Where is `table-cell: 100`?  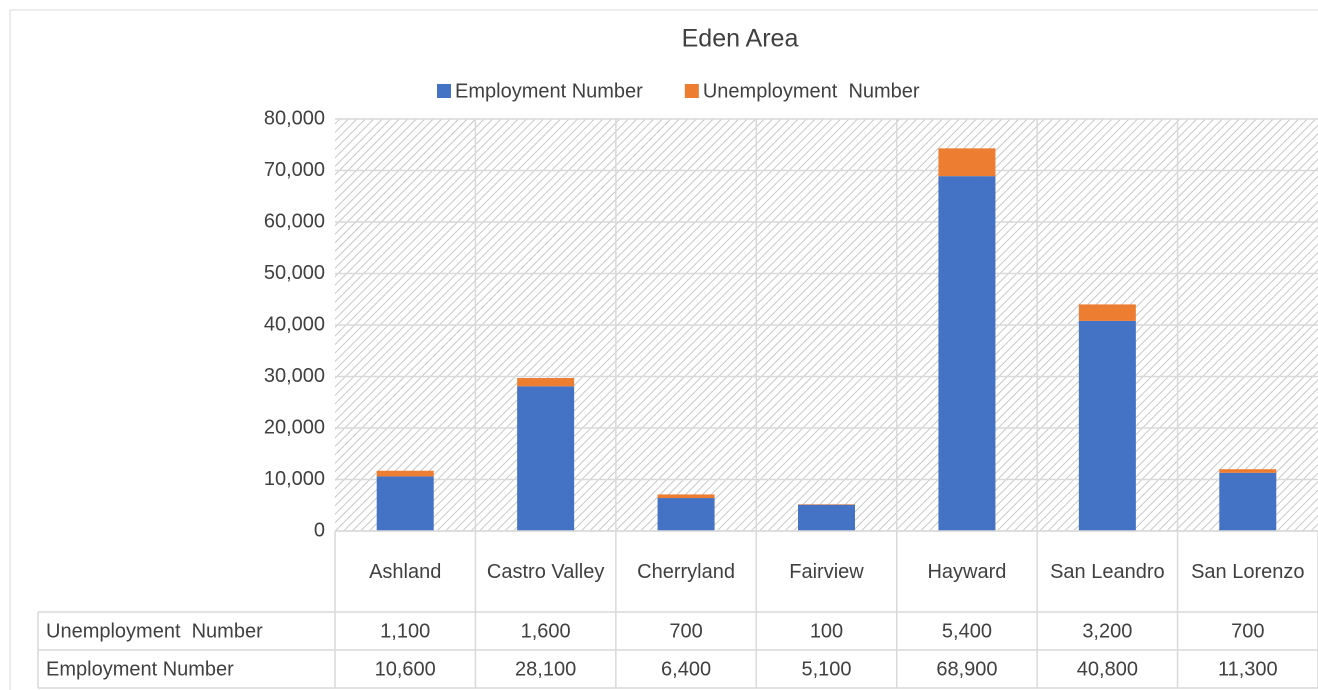
table-cell: 100 is located at coordinates (826, 631).